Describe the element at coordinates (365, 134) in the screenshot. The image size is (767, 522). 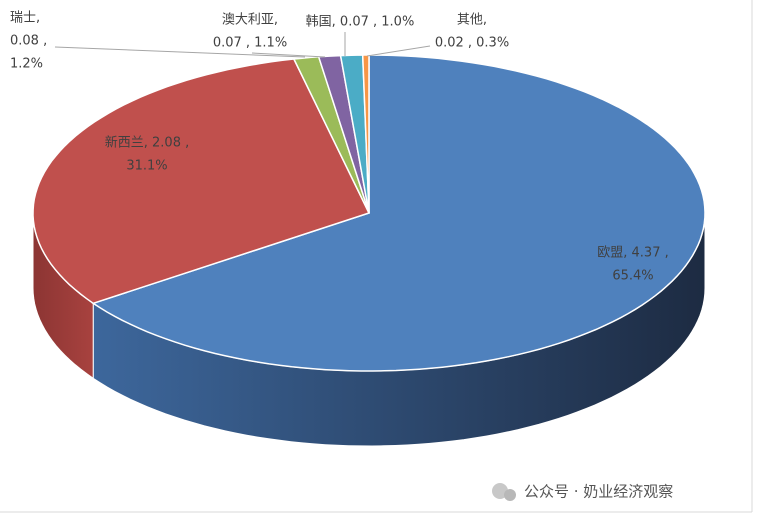
I see `slice` at that location.